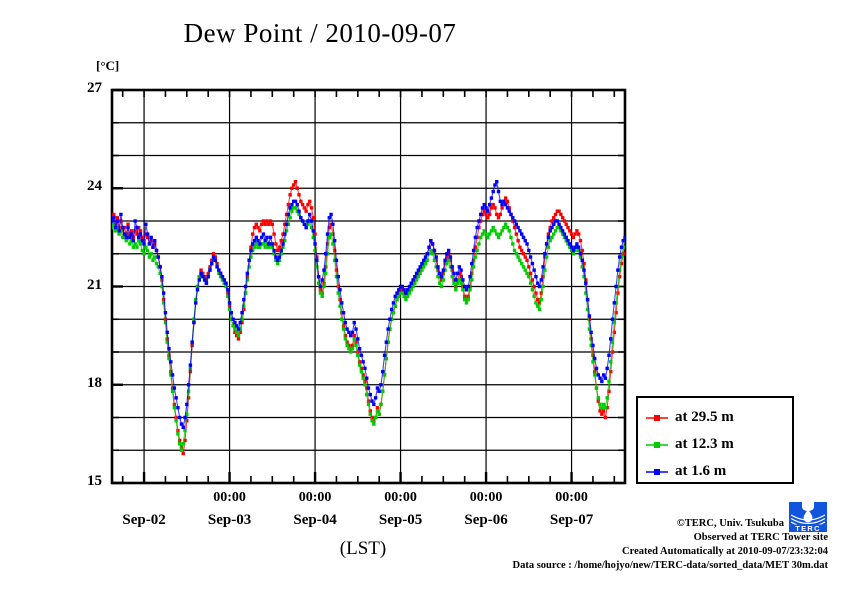 The height and width of the screenshot is (595, 842). I want to click on y-tick-label: 21, so click(94, 284).